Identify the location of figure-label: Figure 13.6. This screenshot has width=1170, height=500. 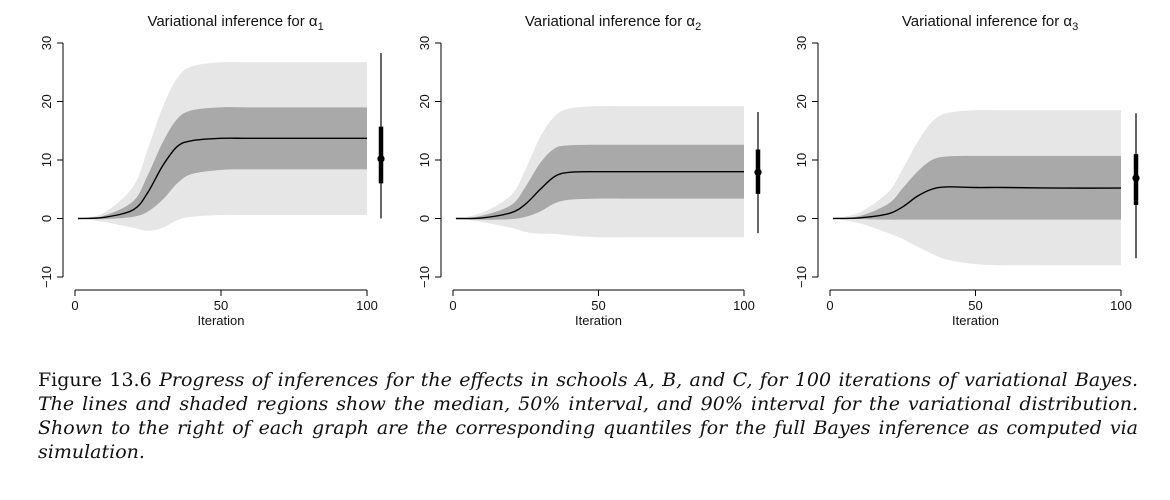
(95, 380).